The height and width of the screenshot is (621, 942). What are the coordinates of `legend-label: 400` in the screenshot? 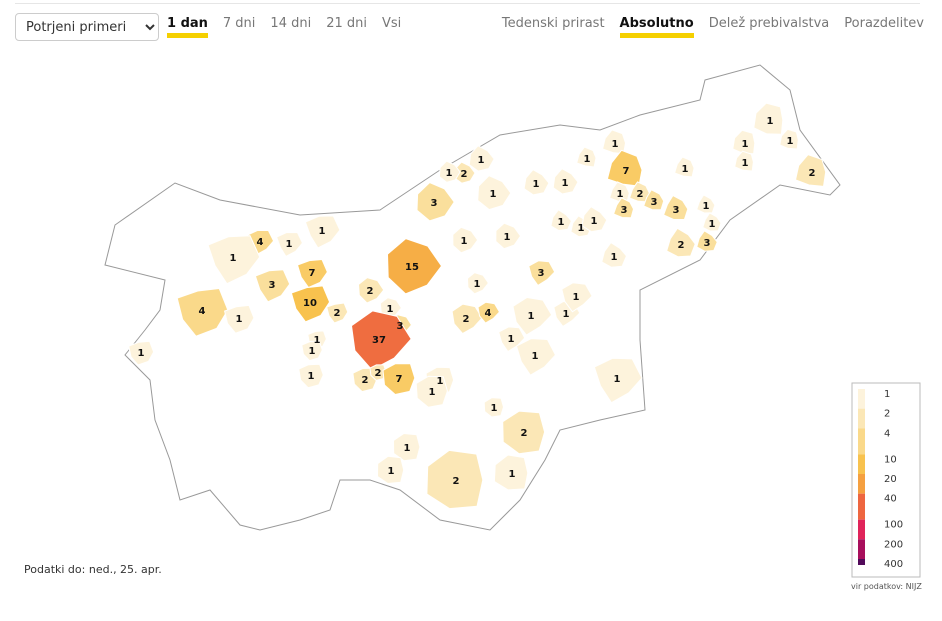 It's located at (893, 564).